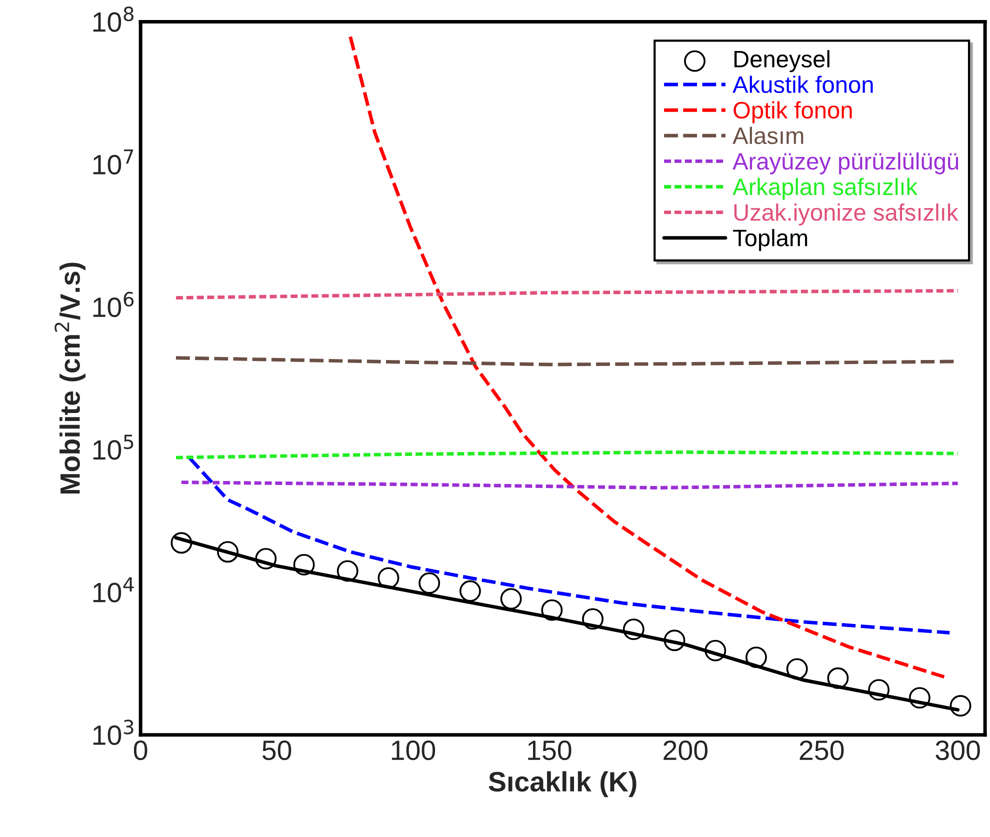  I want to click on legend-label: Uzak.iyonize safsızlık, so click(846, 214).